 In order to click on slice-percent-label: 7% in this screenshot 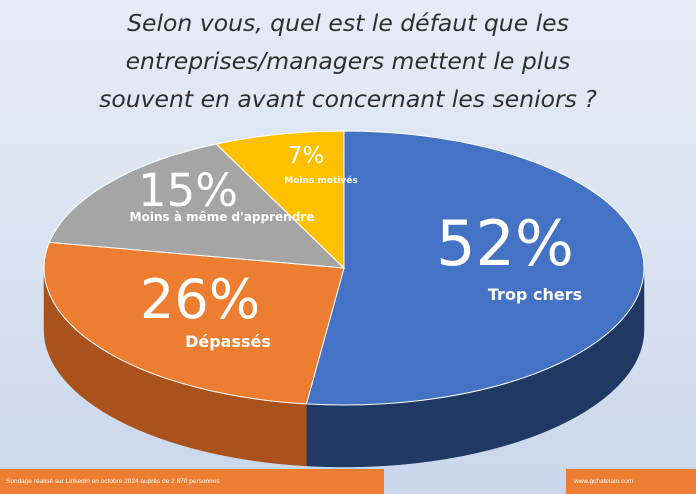, I will do `click(306, 156)`.